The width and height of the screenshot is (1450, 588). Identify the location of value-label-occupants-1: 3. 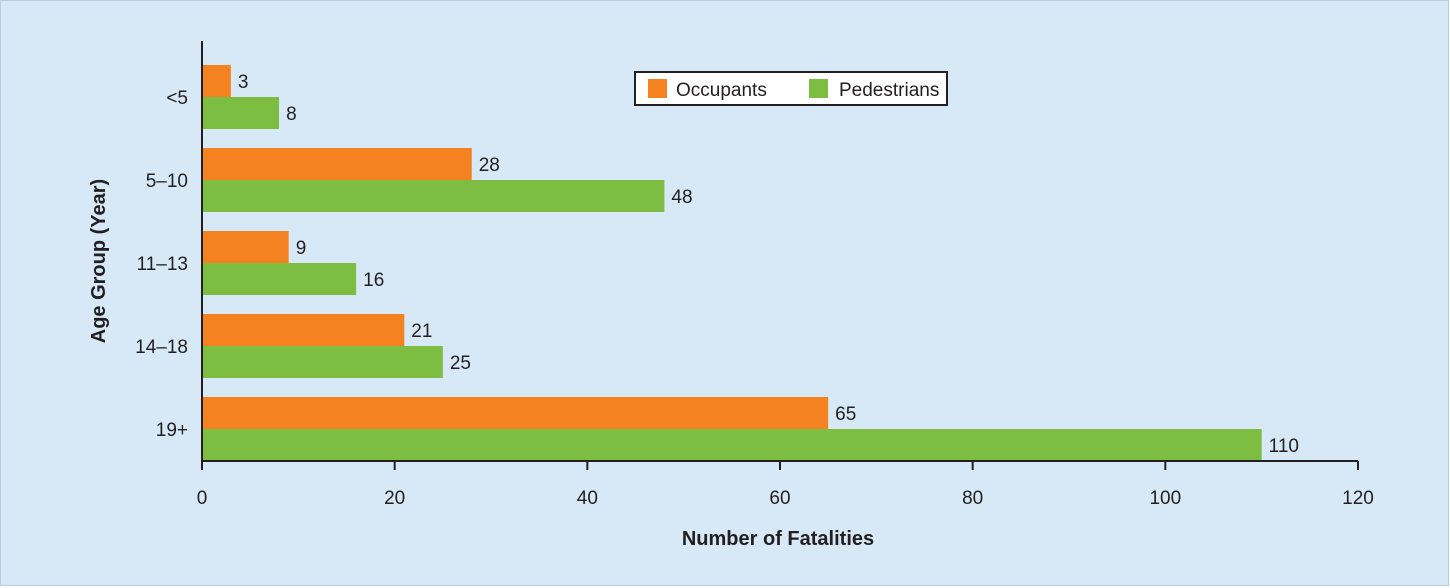
(243, 82).